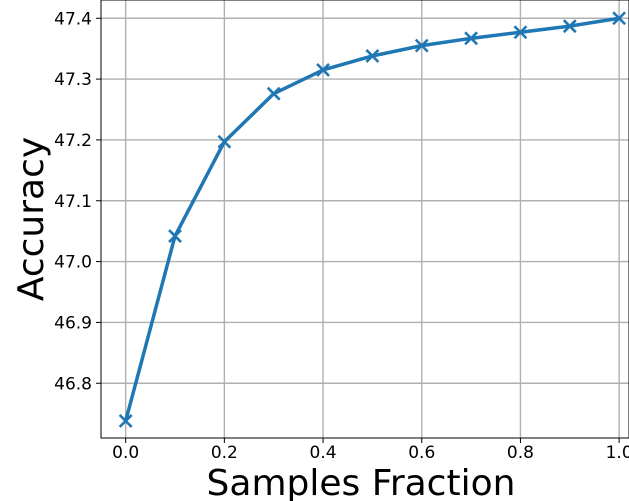  I want to click on x-tick-label: 0.0, so click(125, 453).